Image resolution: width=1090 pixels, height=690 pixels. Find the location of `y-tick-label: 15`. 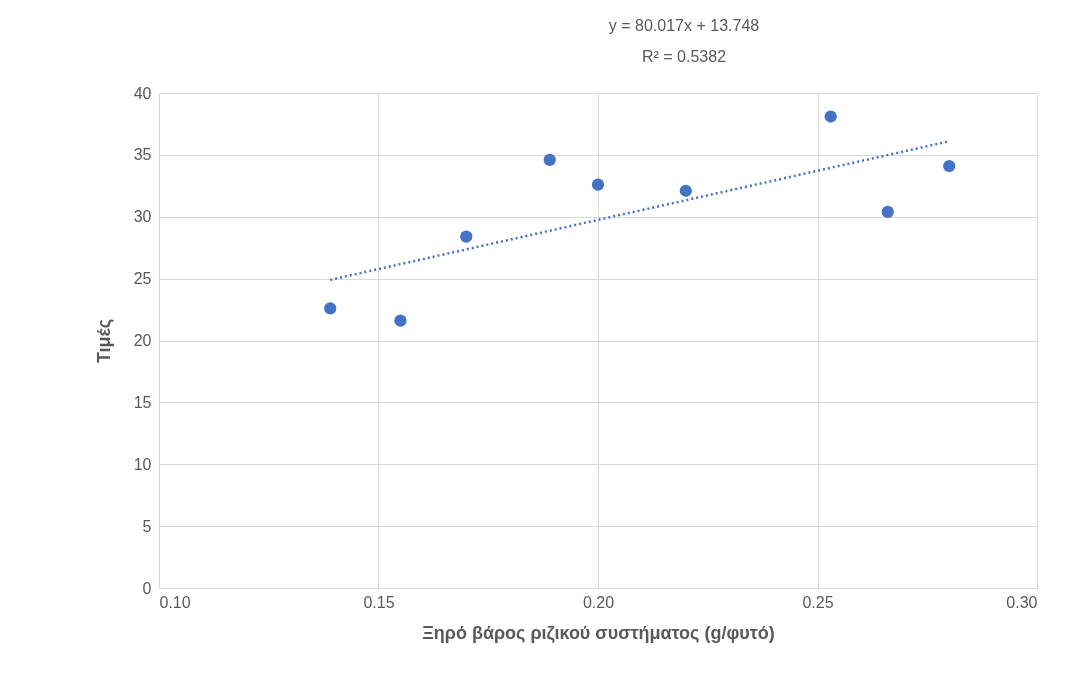

y-tick-label: 15 is located at coordinates (142, 402).